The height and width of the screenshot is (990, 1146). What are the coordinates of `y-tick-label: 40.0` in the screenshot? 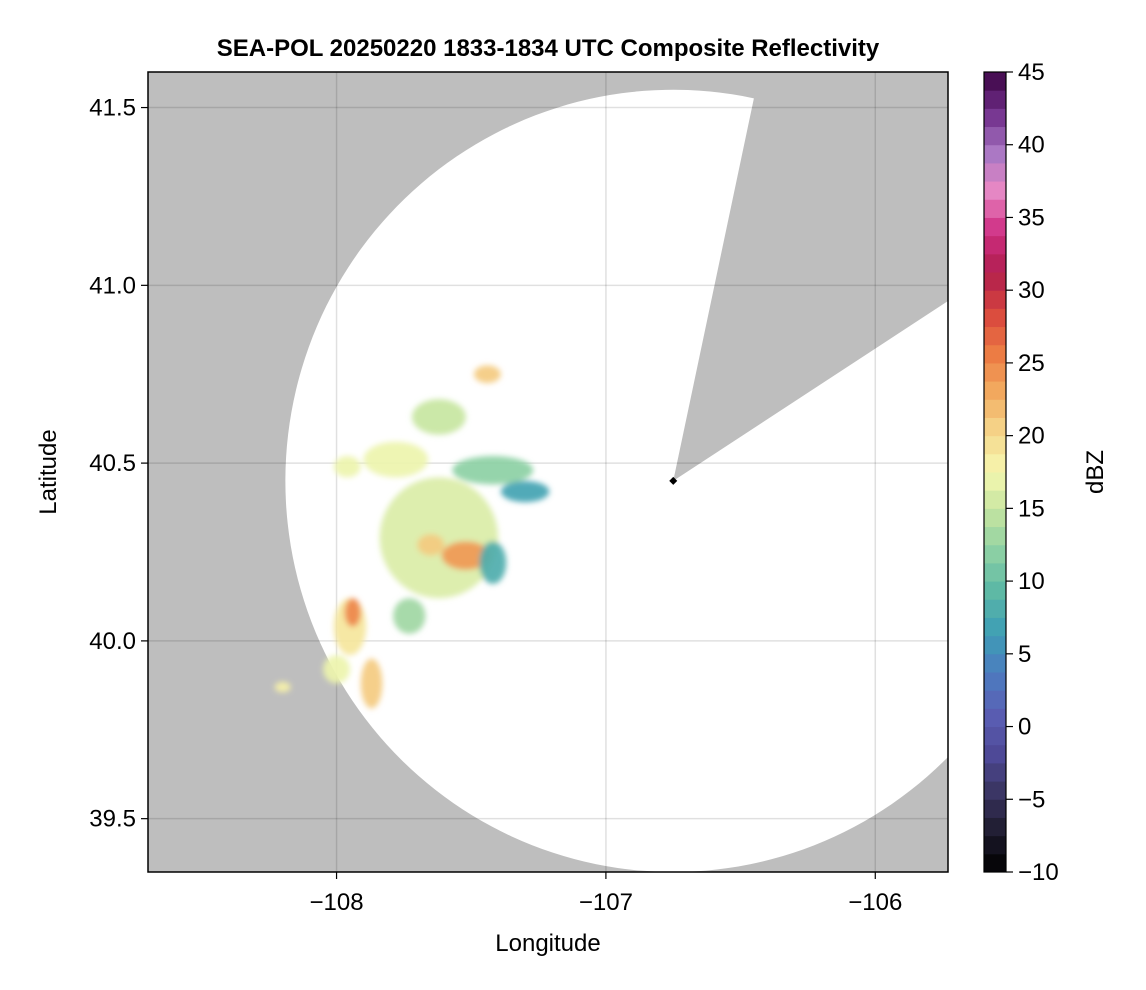 It's located at (112, 641).